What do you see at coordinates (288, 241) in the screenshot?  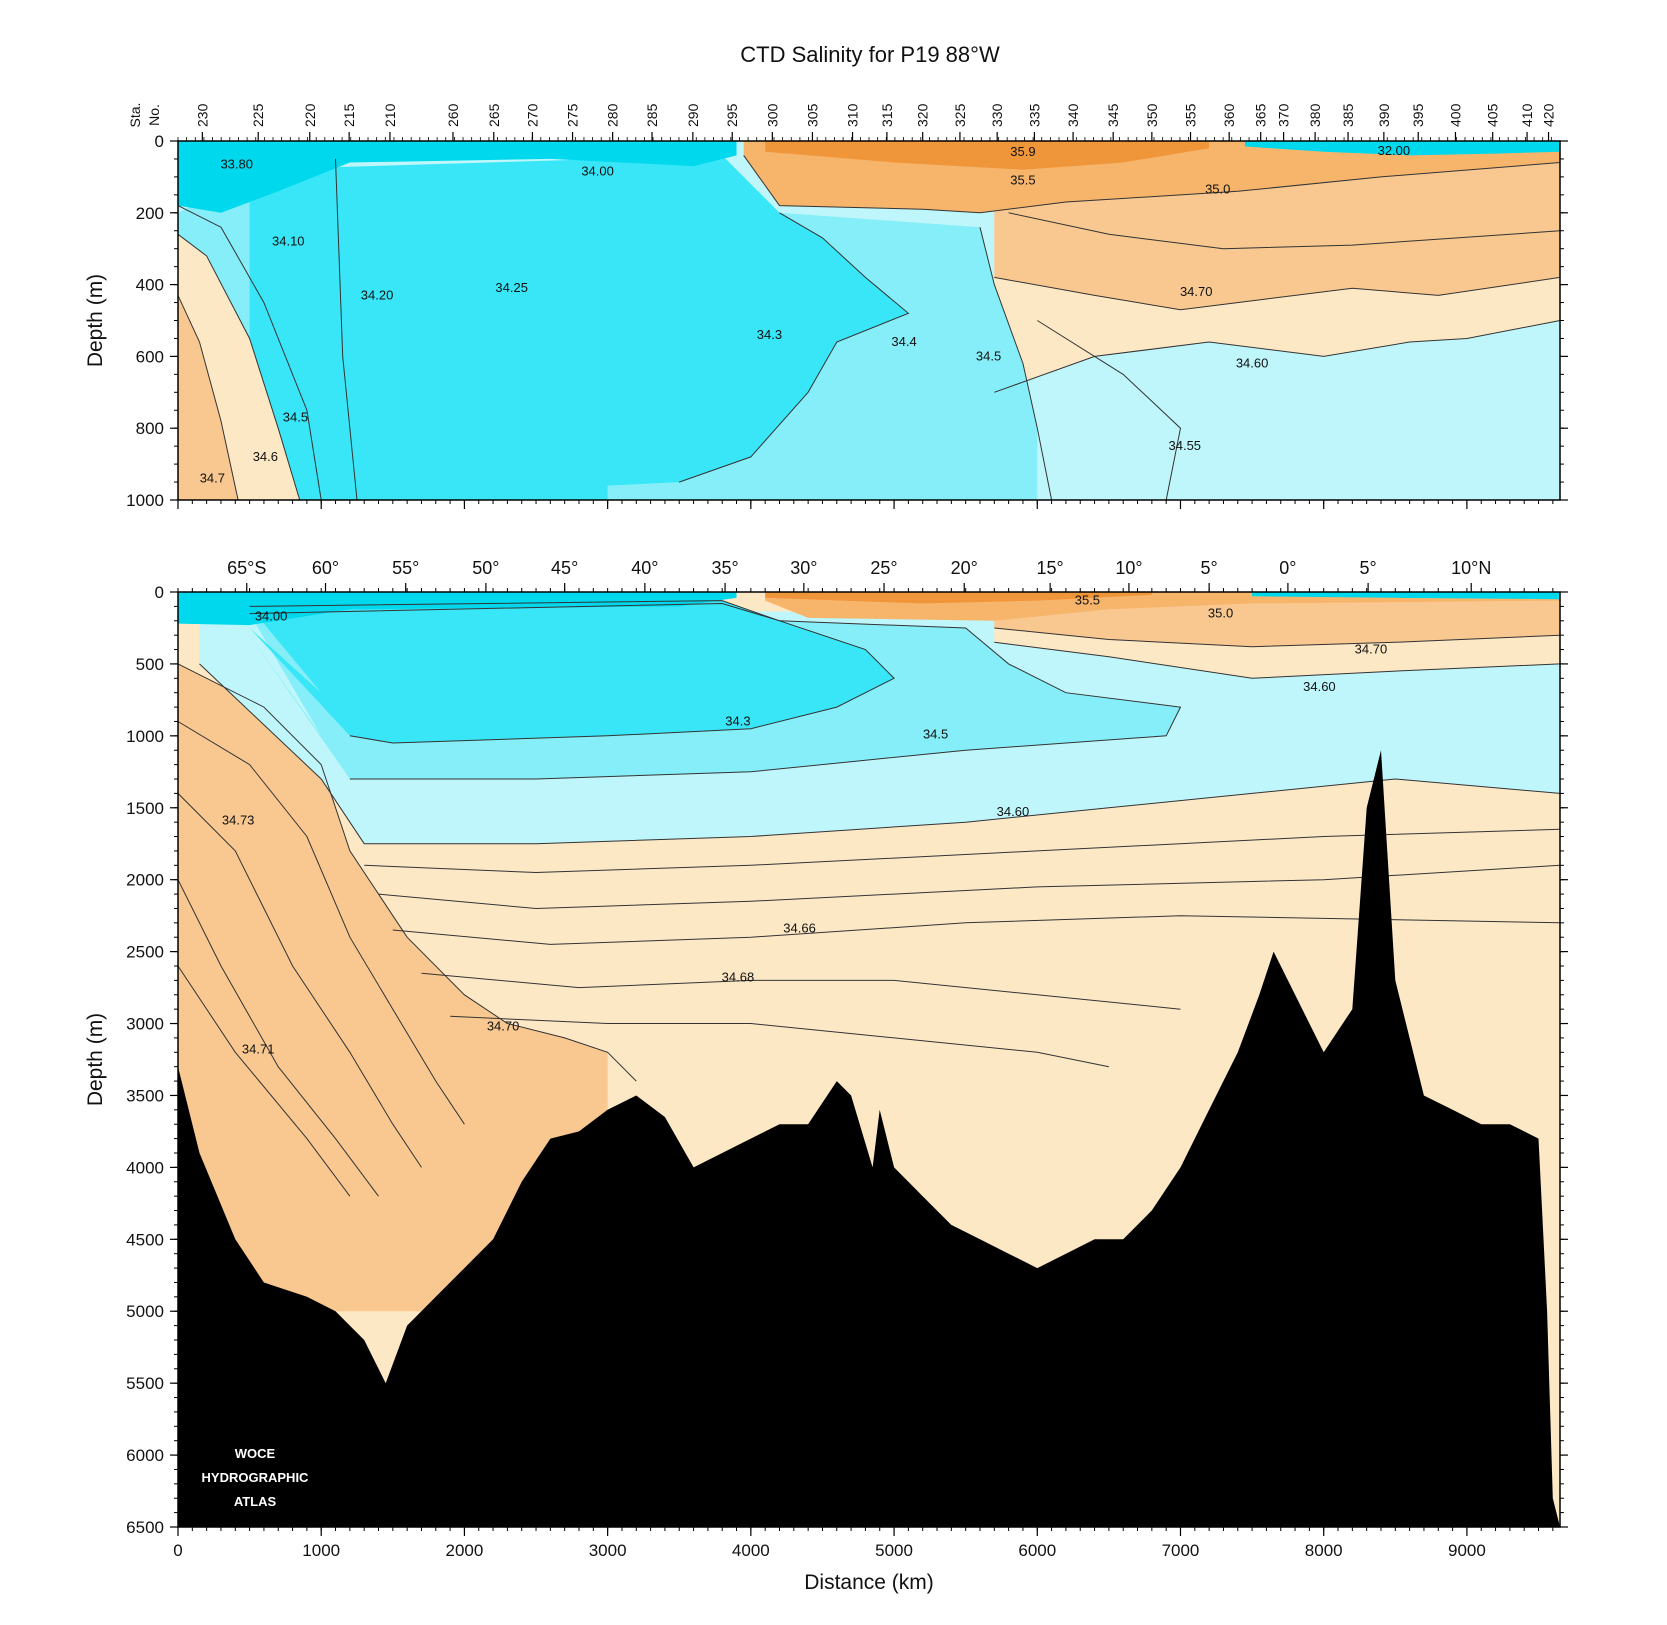 I see `upper-contour-label-6: 34.10` at bounding box center [288, 241].